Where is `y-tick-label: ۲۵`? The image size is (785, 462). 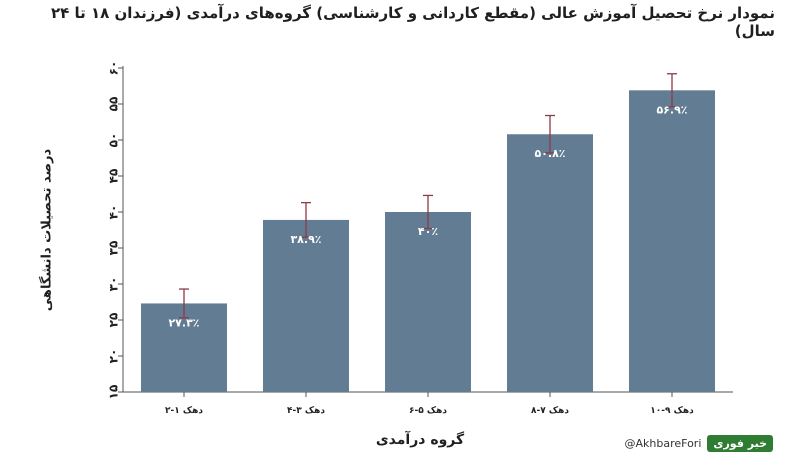
y-tick-label: ۲۵ is located at coordinates (114, 320).